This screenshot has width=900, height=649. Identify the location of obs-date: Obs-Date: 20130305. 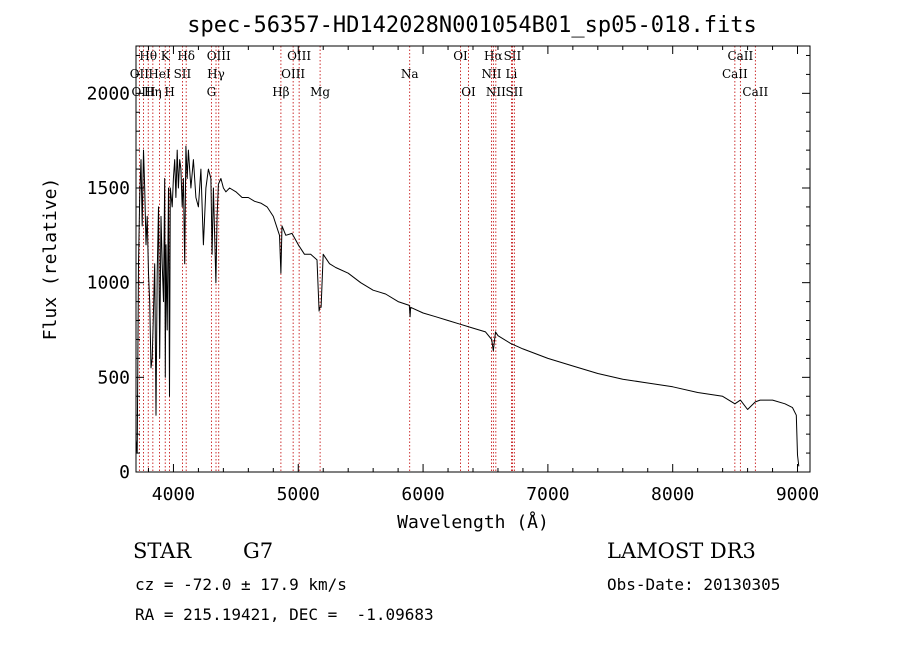
(694, 584).